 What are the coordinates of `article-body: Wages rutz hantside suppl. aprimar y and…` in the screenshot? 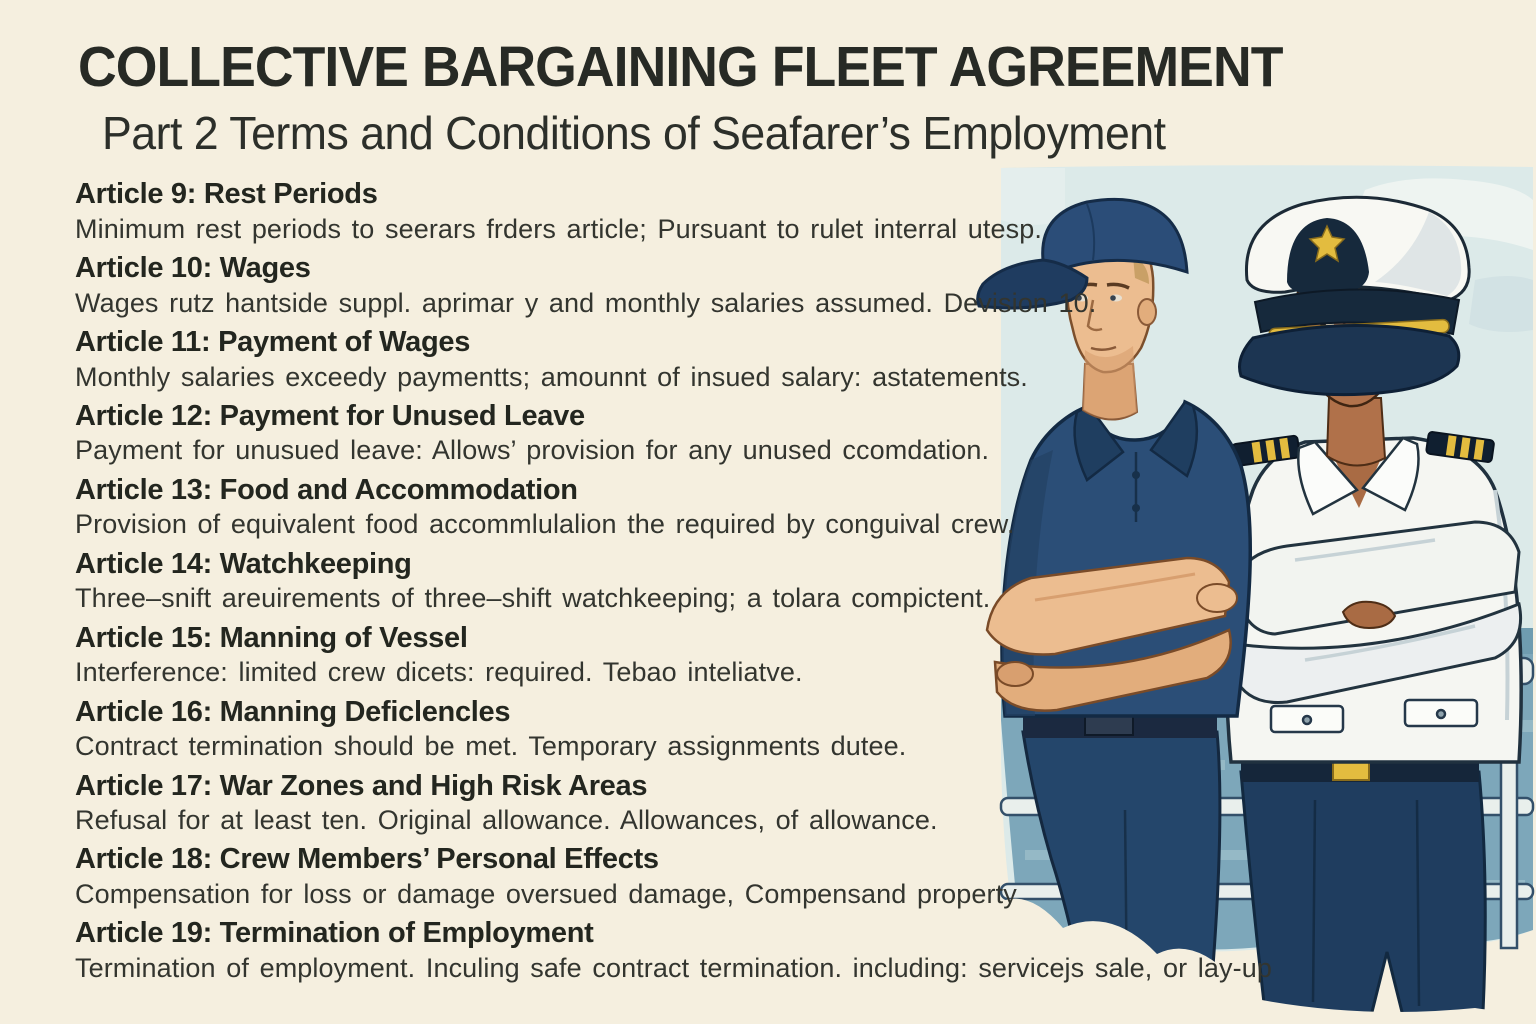 It's located at (586, 302).